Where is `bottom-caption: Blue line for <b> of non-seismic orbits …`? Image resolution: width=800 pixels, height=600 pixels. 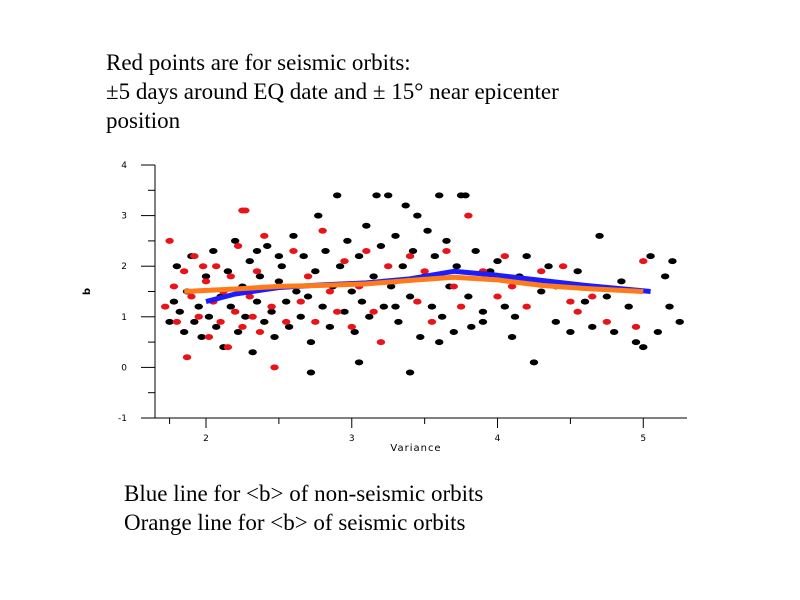
bottom-caption: Blue line for <b> of non-seismic orbits … is located at coordinates (303, 508).